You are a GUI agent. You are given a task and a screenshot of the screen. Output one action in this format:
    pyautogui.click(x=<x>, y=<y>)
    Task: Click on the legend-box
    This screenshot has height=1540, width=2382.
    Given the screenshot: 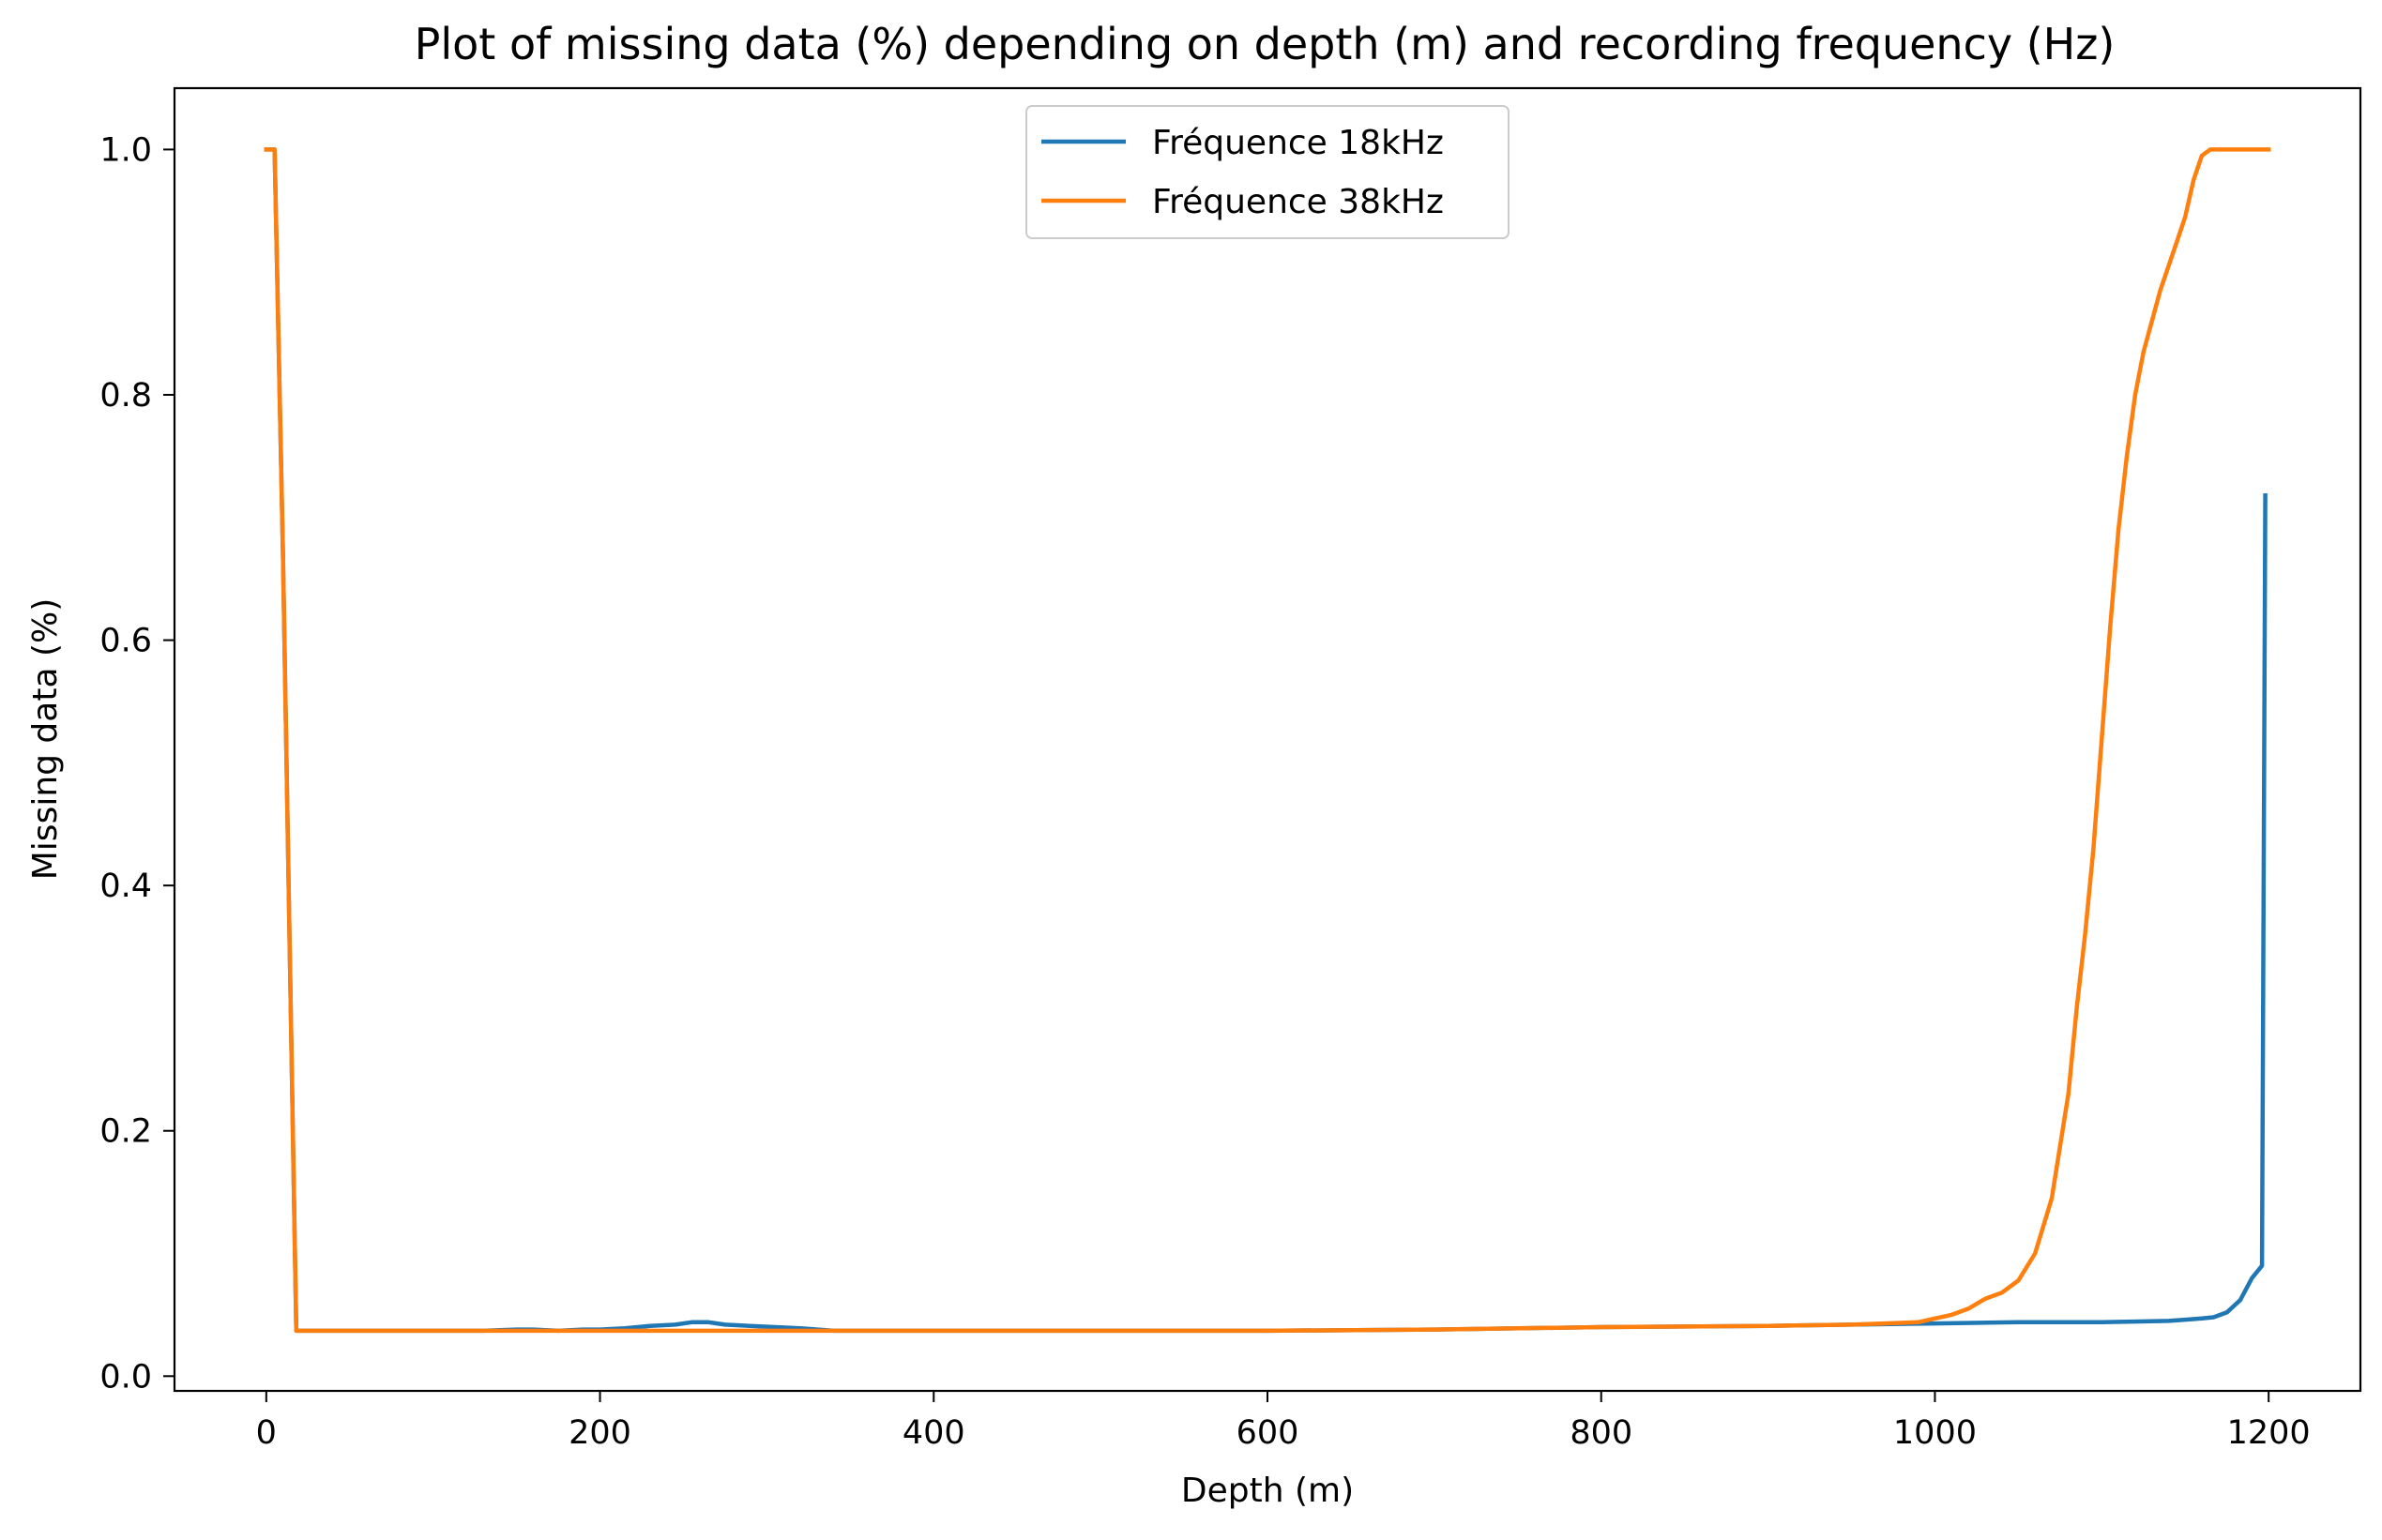 What is the action you would take?
    pyautogui.click(x=1267, y=172)
    